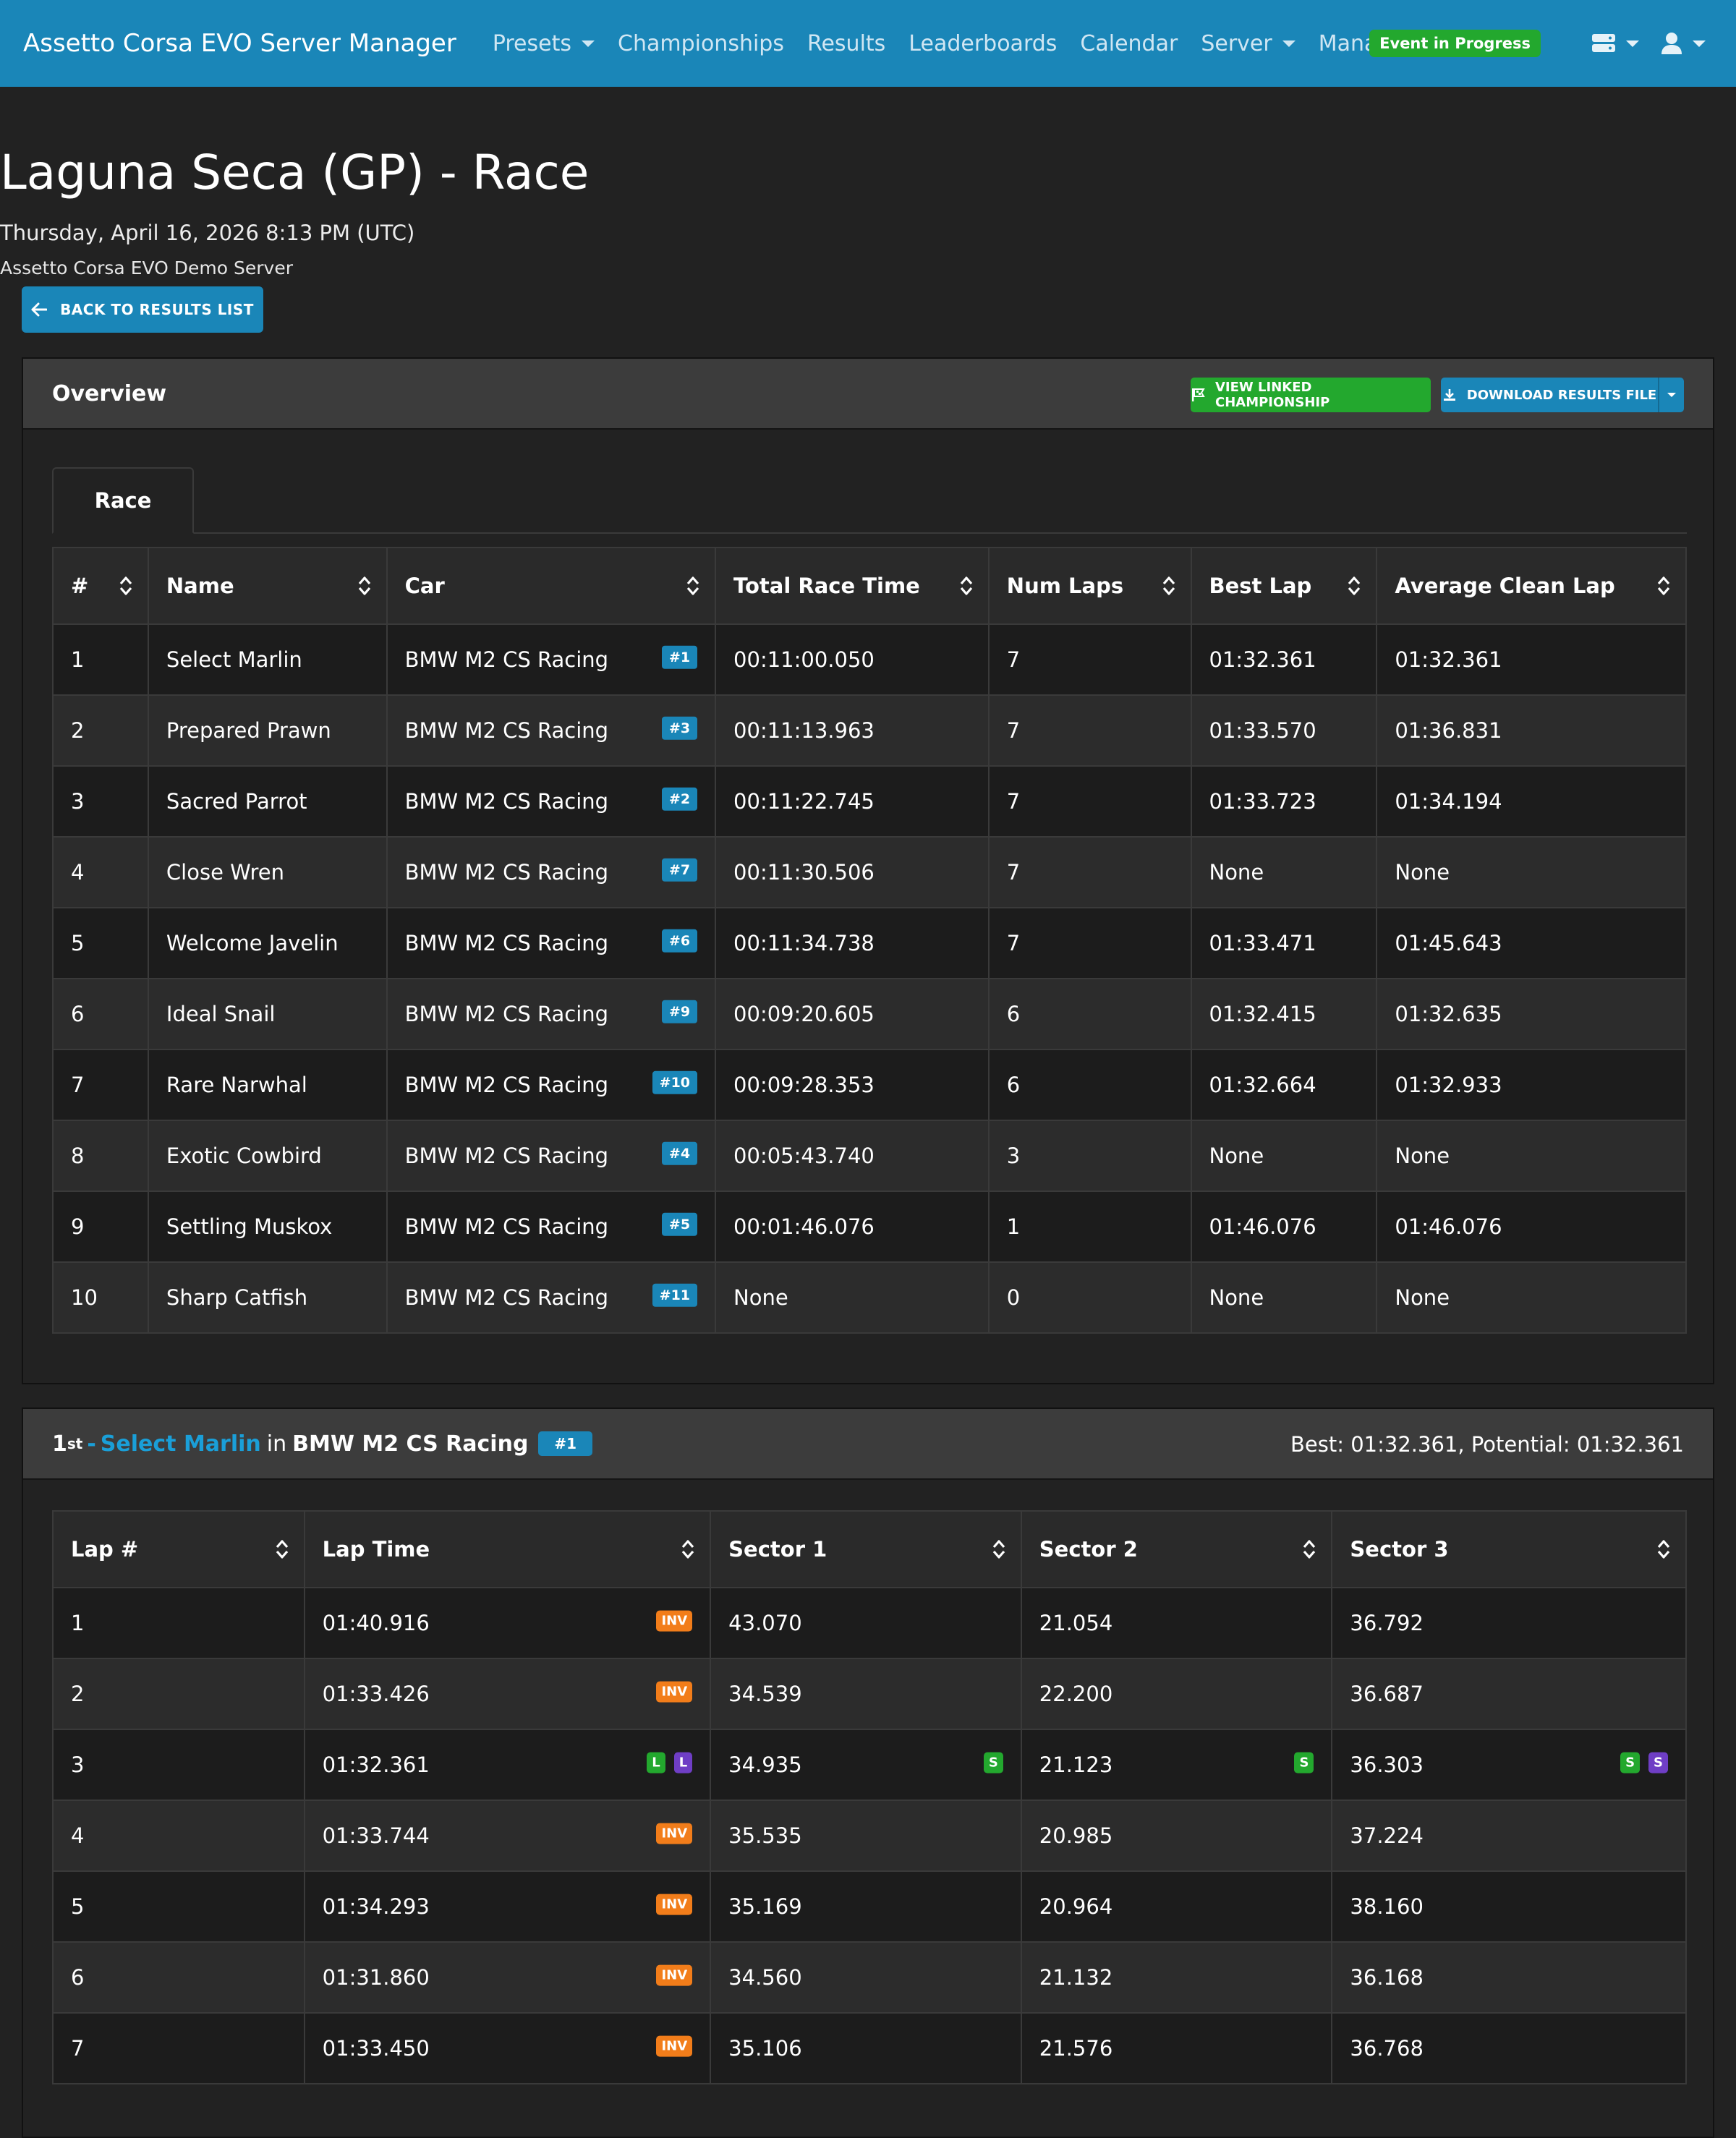 This screenshot has height=2138, width=1736. I want to click on driver-name-cell: Welcome Javelin, so click(267, 943).